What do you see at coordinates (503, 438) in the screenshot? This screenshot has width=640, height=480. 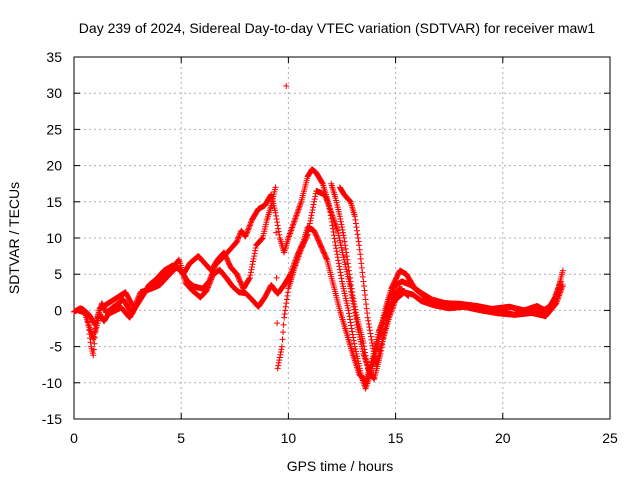 I see `x-tick-label: 20` at bounding box center [503, 438].